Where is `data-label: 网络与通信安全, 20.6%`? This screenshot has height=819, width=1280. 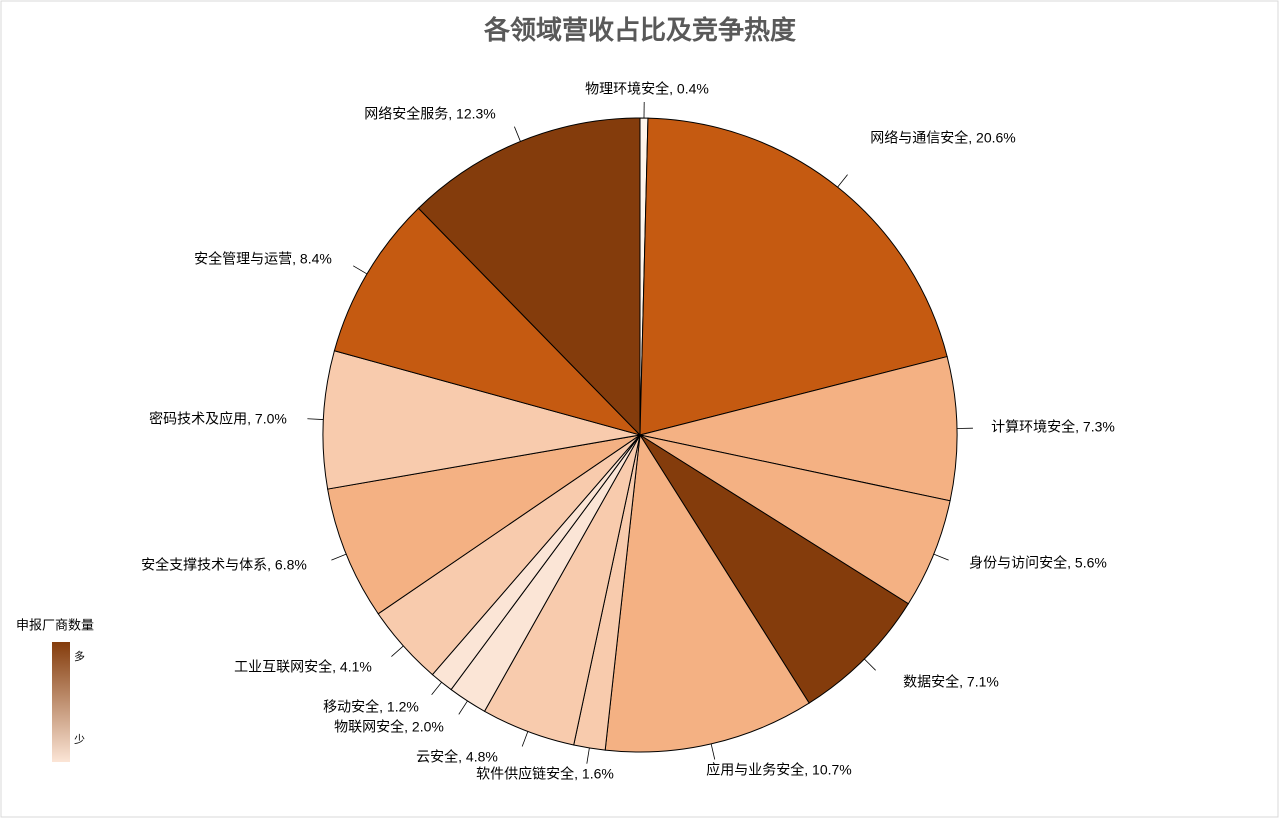
data-label: 网络与通信安全, 20.6% is located at coordinates (942, 138).